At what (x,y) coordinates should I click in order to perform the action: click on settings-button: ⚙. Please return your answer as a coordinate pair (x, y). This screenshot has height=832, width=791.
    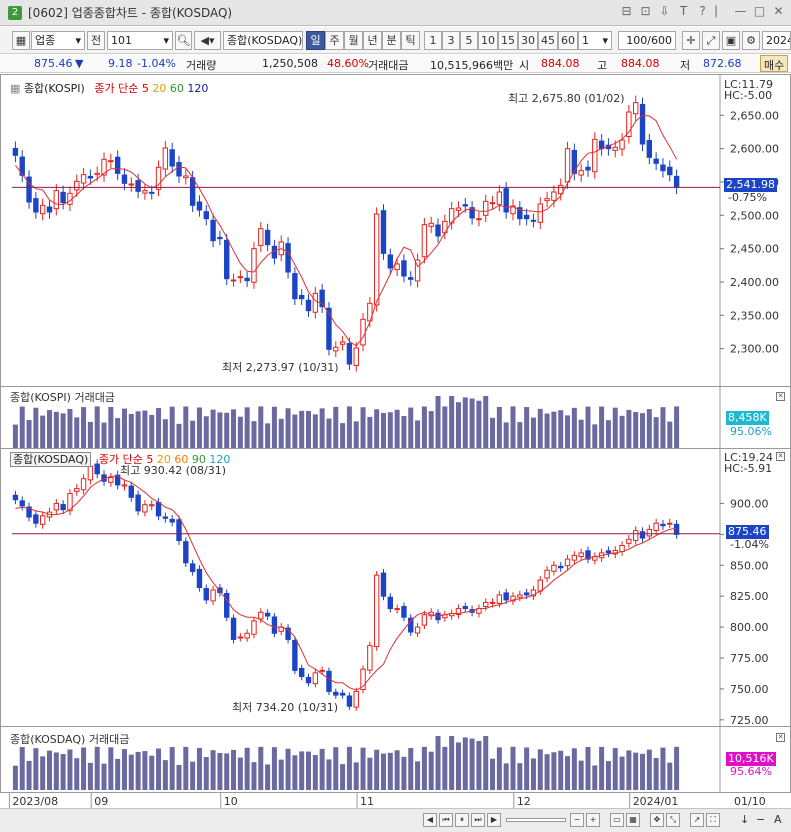
    Looking at the image, I should click on (751, 40).